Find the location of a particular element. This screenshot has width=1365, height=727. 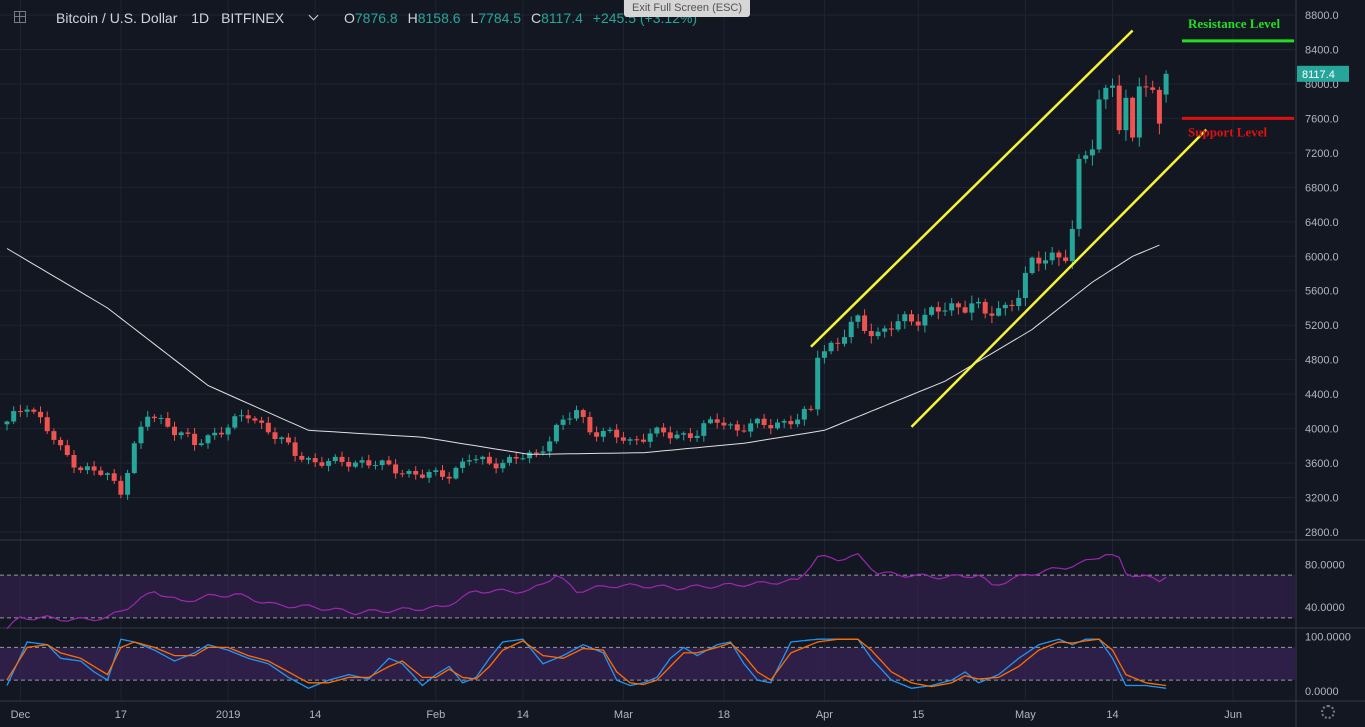

close-label: C is located at coordinates (536, 18).